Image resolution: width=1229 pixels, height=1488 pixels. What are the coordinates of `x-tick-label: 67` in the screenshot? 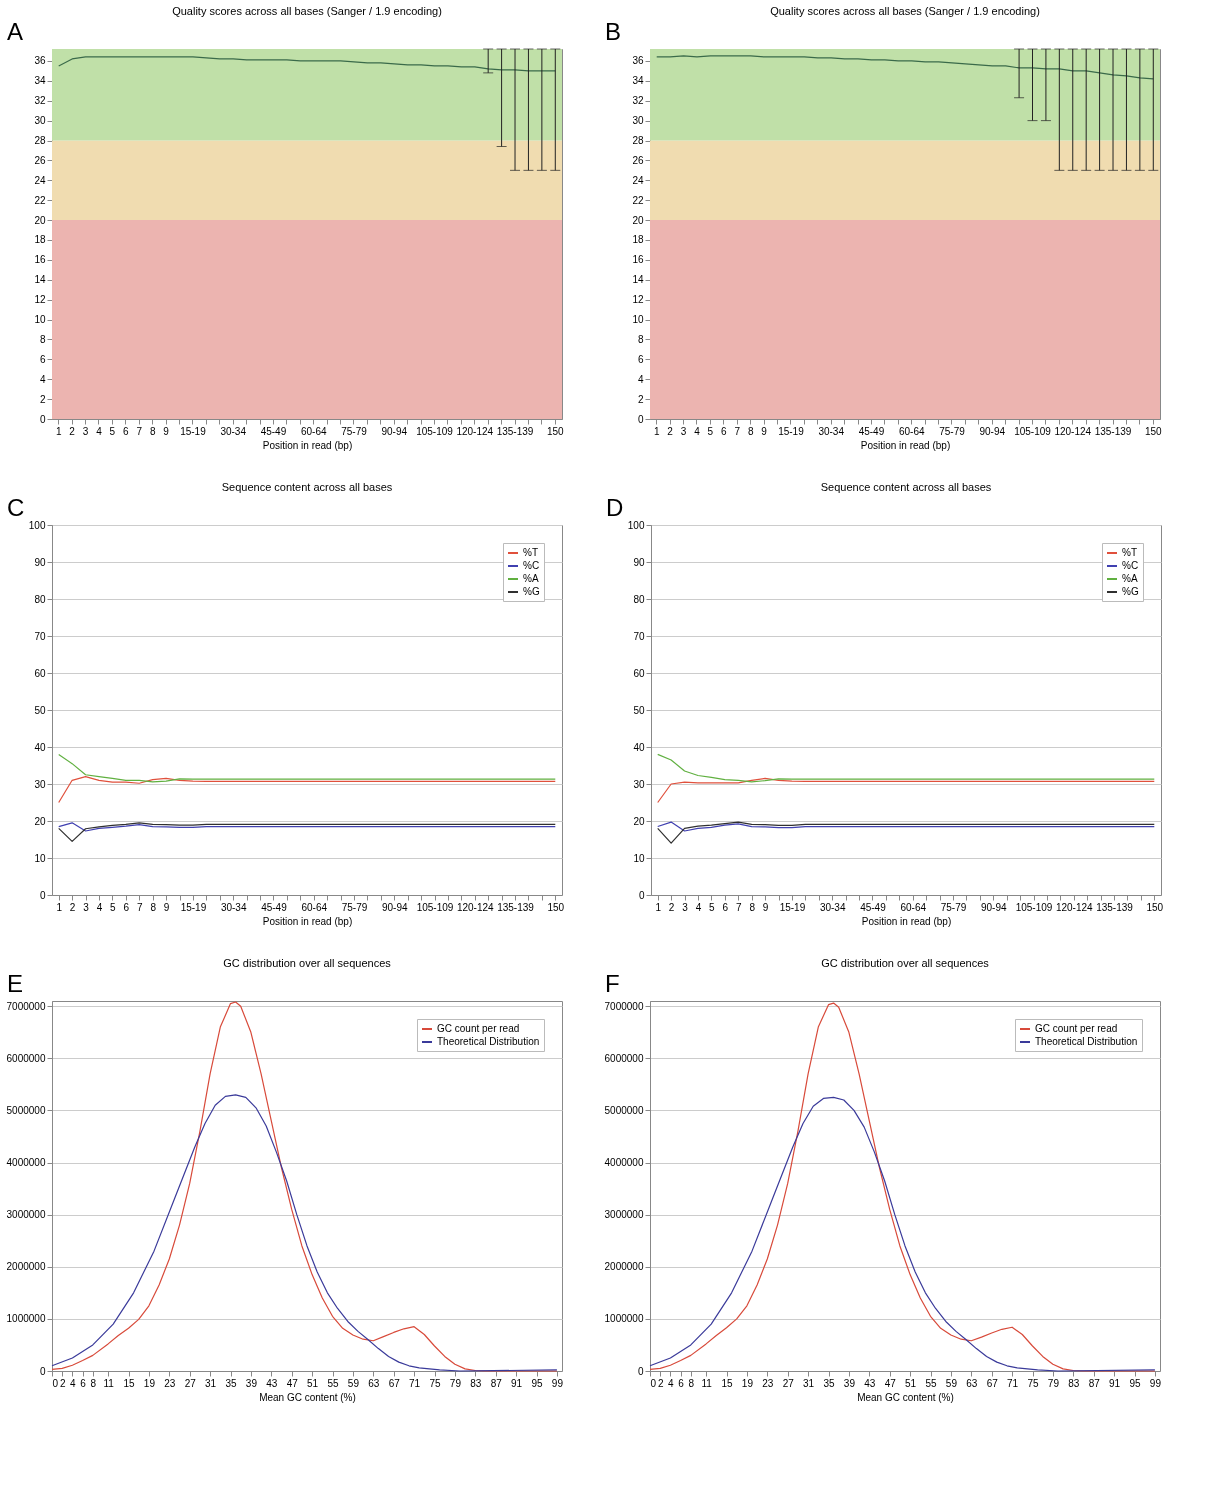 It's located at (394, 1383).